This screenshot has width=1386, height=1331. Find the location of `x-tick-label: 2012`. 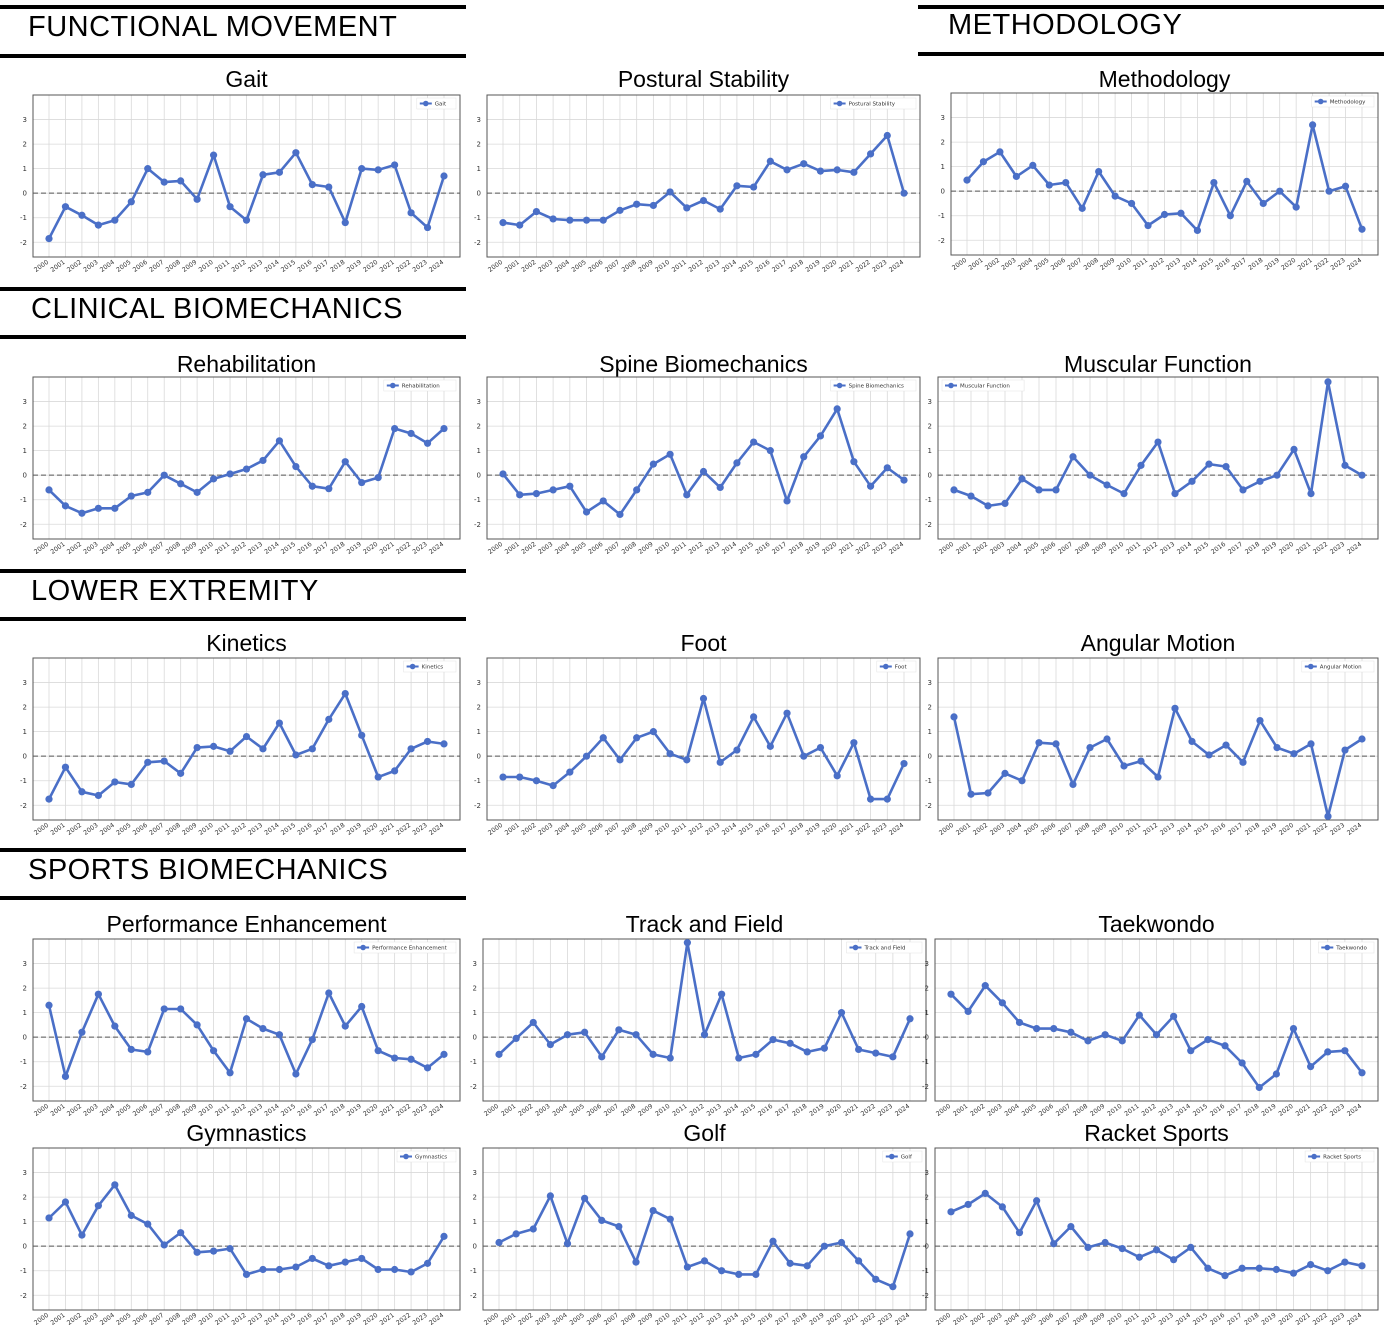

x-tick-label: 2012 is located at coordinates (239, 548).